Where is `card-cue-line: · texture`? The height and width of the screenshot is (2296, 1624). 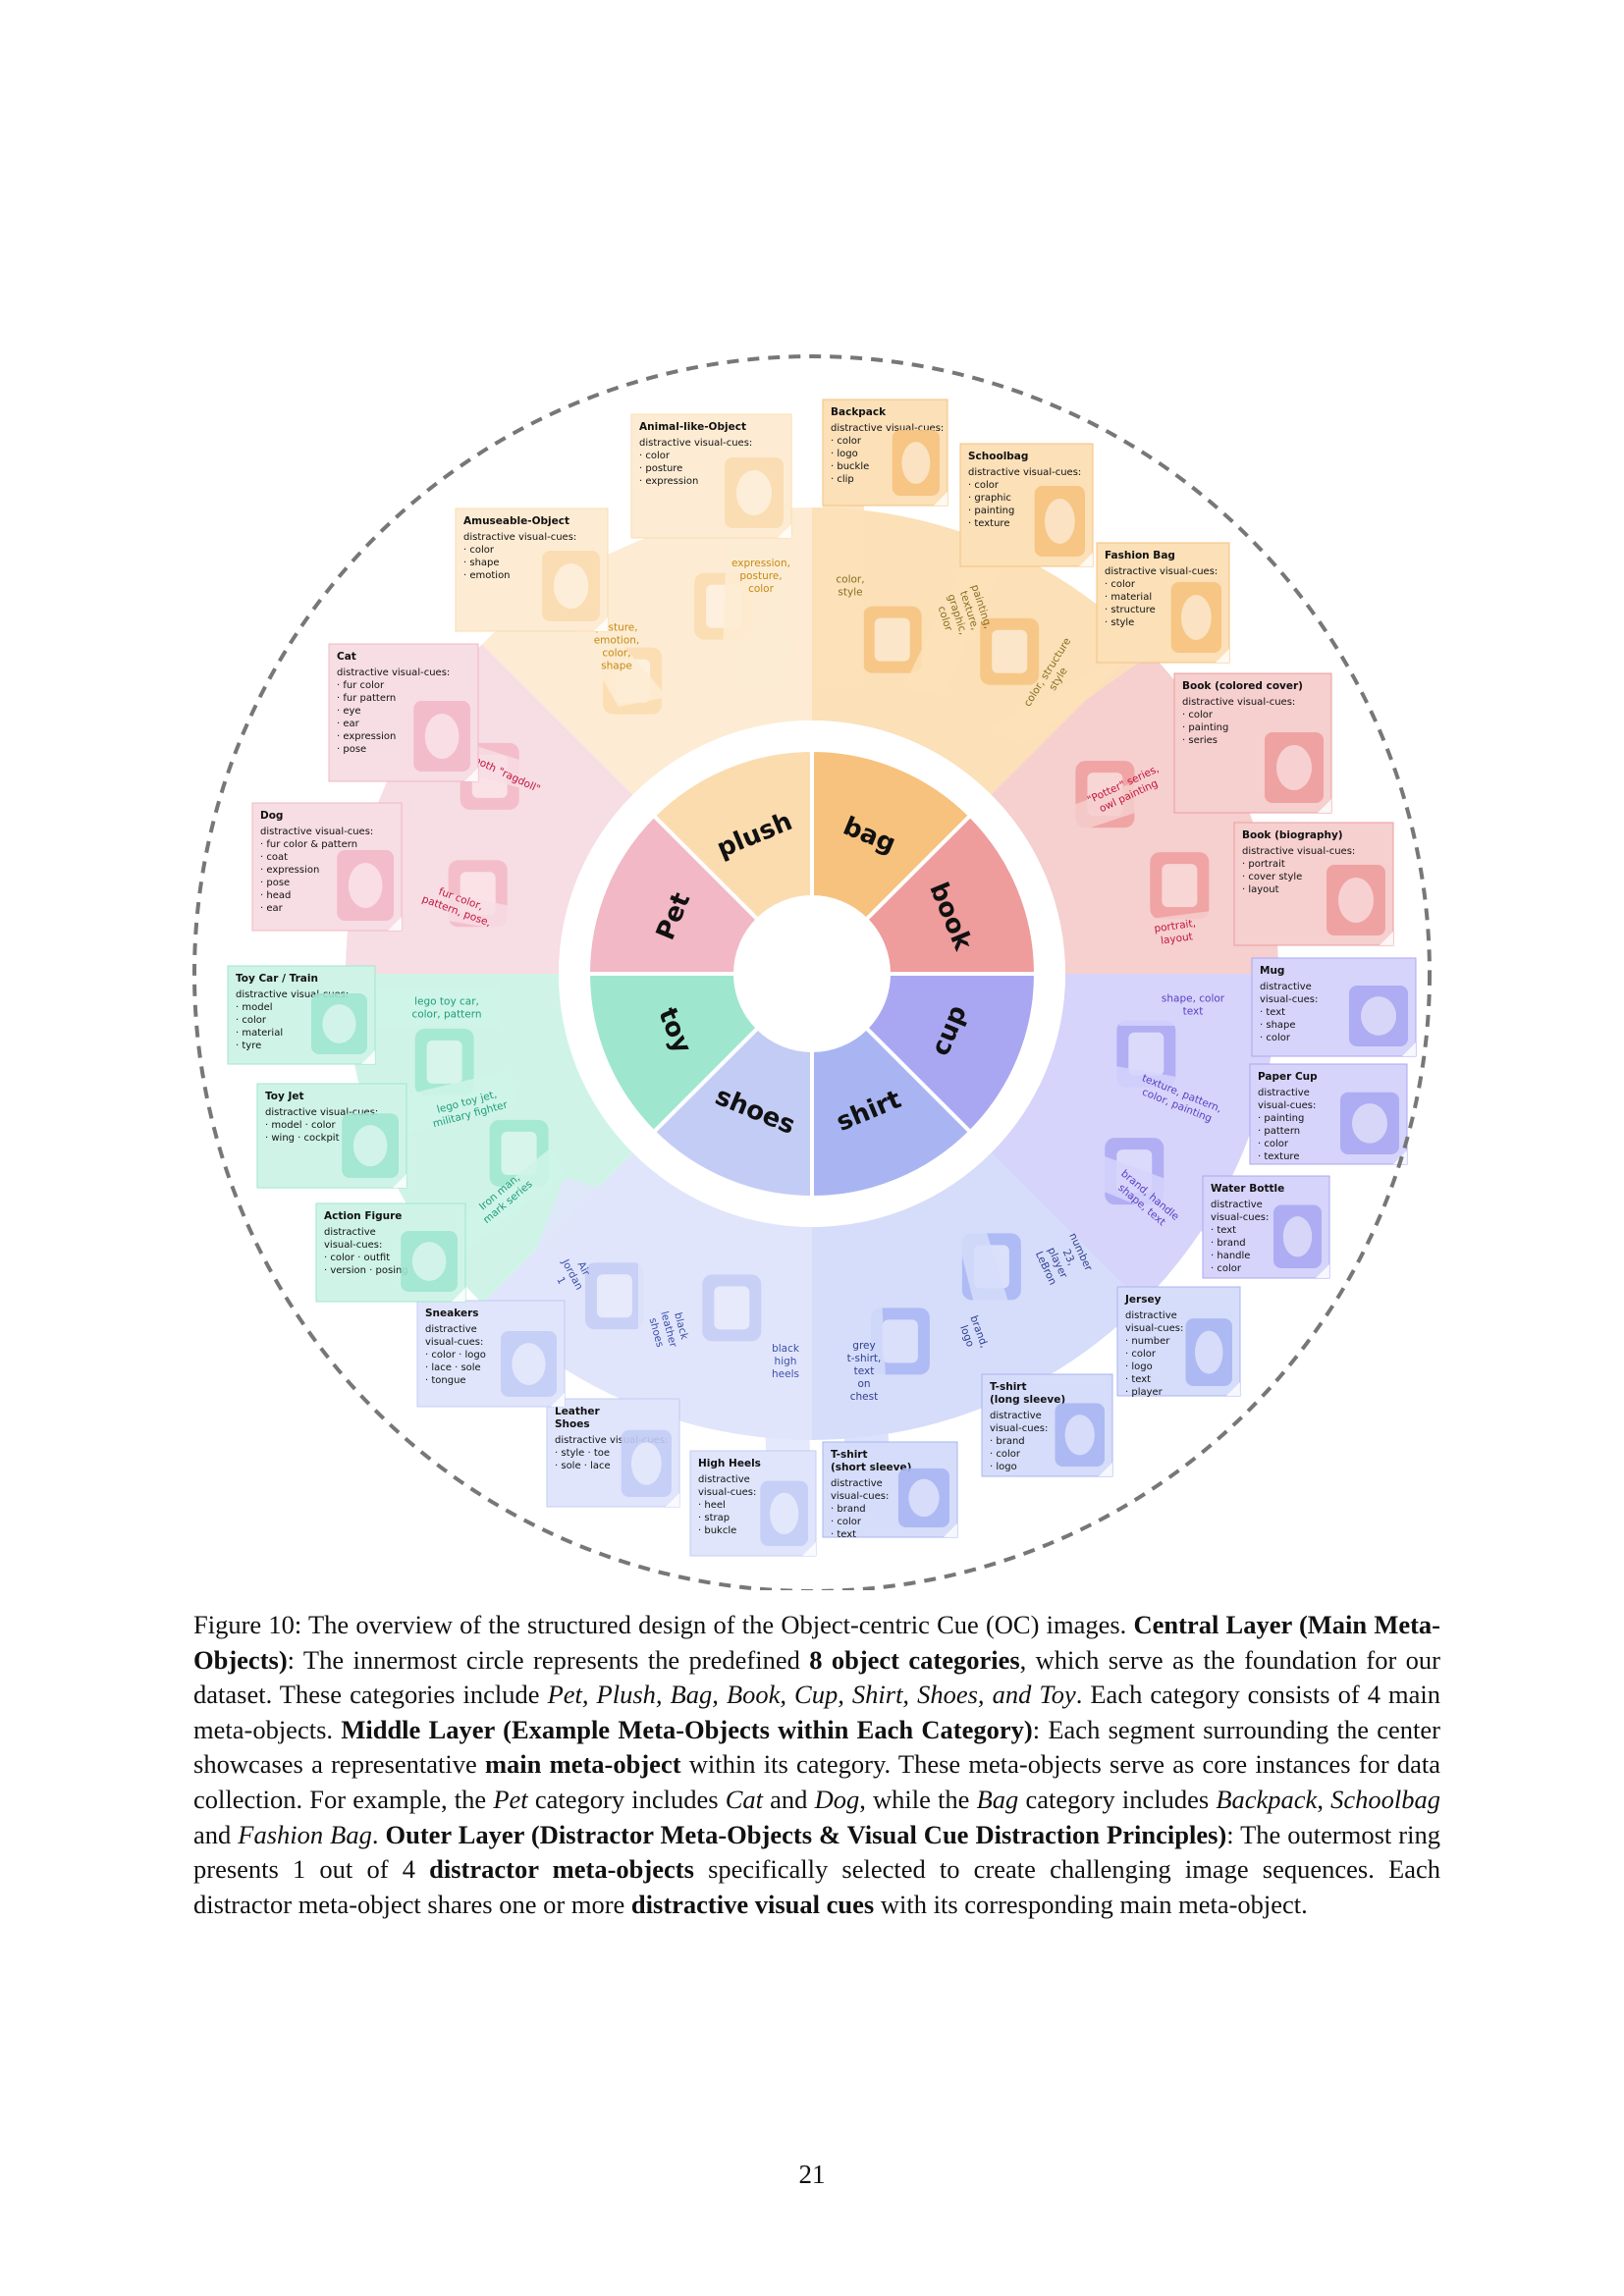
card-cue-line: · texture is located at coordinates (988, 523).